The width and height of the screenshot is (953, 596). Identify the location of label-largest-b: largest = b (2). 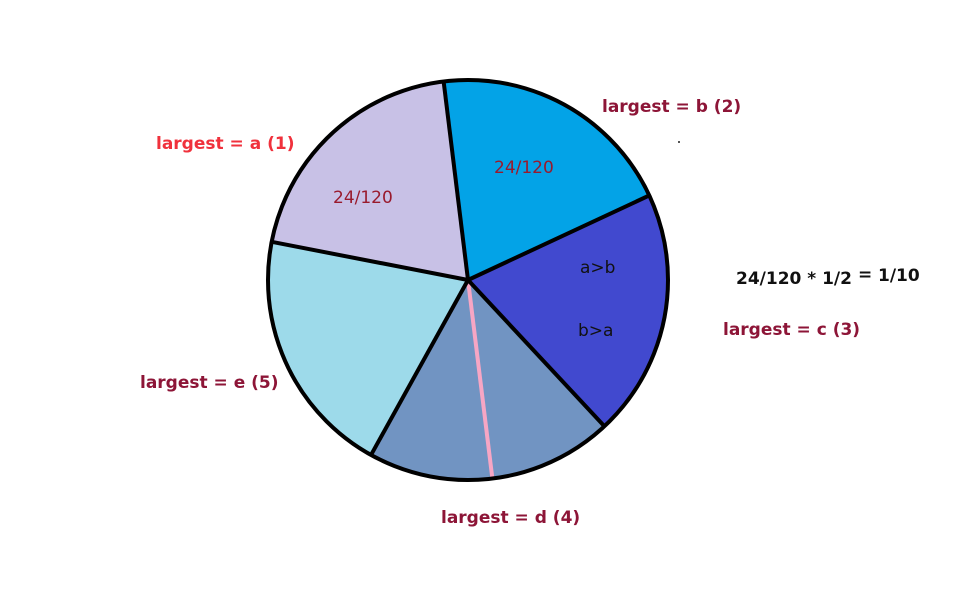
(672, 107).